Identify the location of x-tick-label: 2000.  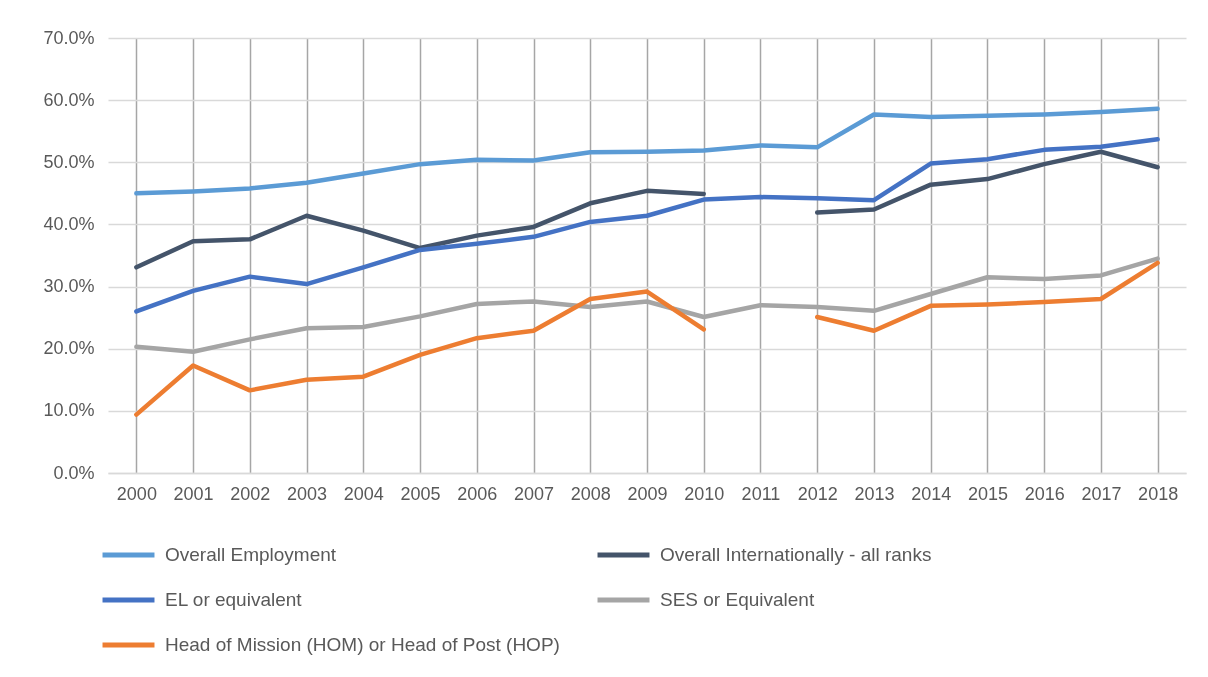
(136, 493).